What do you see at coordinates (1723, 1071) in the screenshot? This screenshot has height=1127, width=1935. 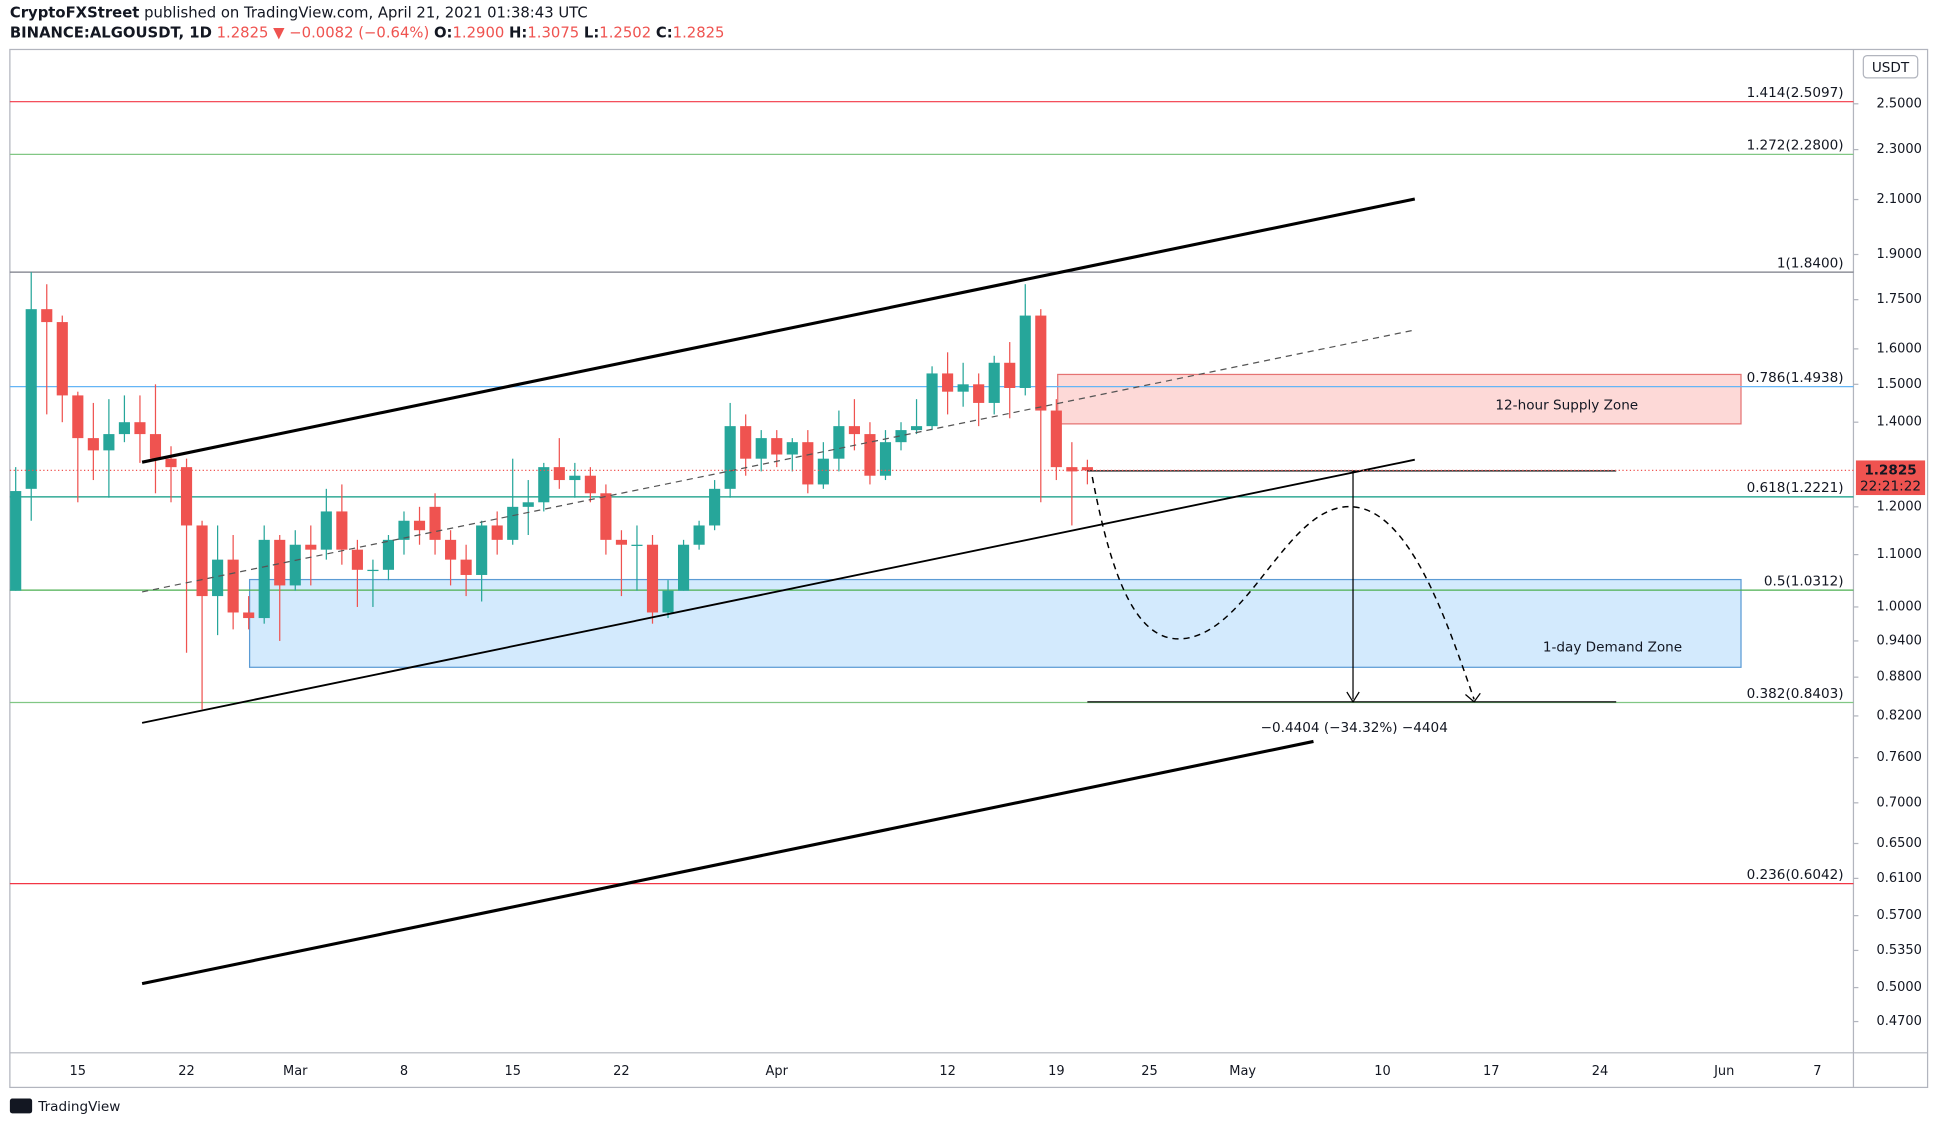 I see `x-tick-label: Jun` at bounding box center [1723, 1071].